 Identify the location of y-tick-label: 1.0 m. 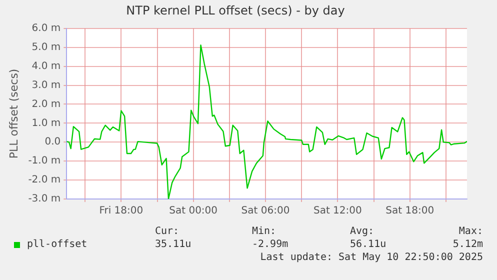
(46, 123).